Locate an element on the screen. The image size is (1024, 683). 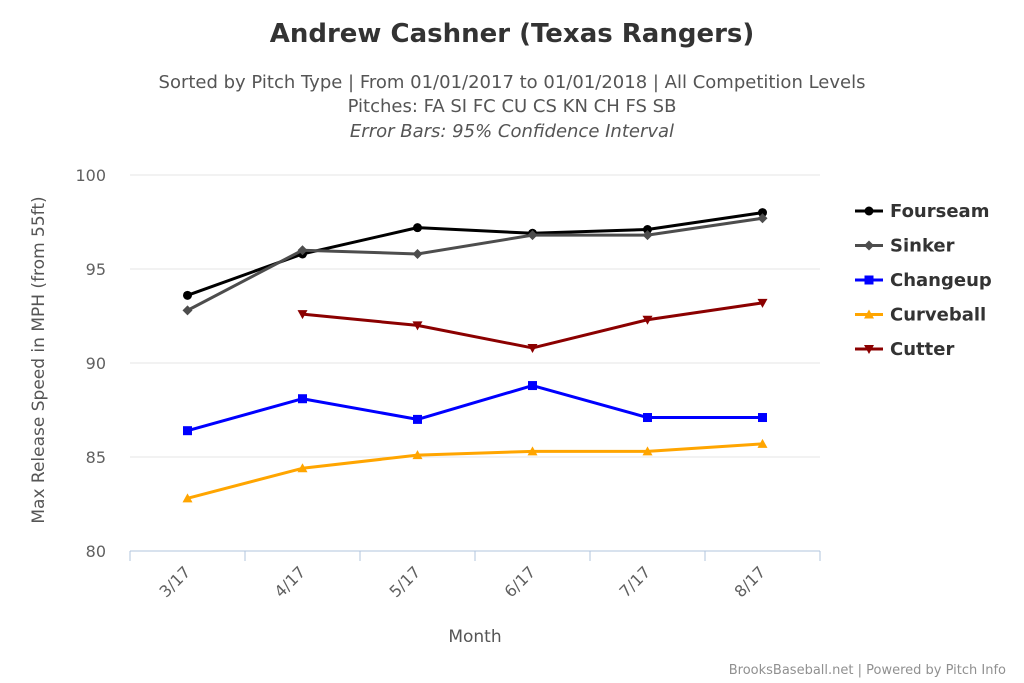
x-tick-label: 7/17 is located at coordinates (634, 581).